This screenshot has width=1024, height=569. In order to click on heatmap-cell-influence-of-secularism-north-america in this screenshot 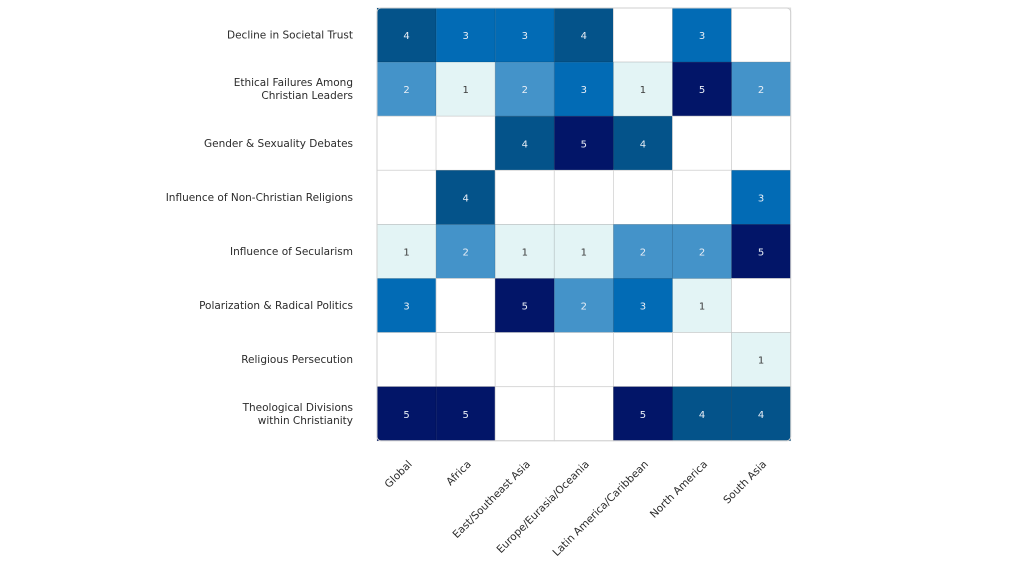, I will do `click(702, 251)`.